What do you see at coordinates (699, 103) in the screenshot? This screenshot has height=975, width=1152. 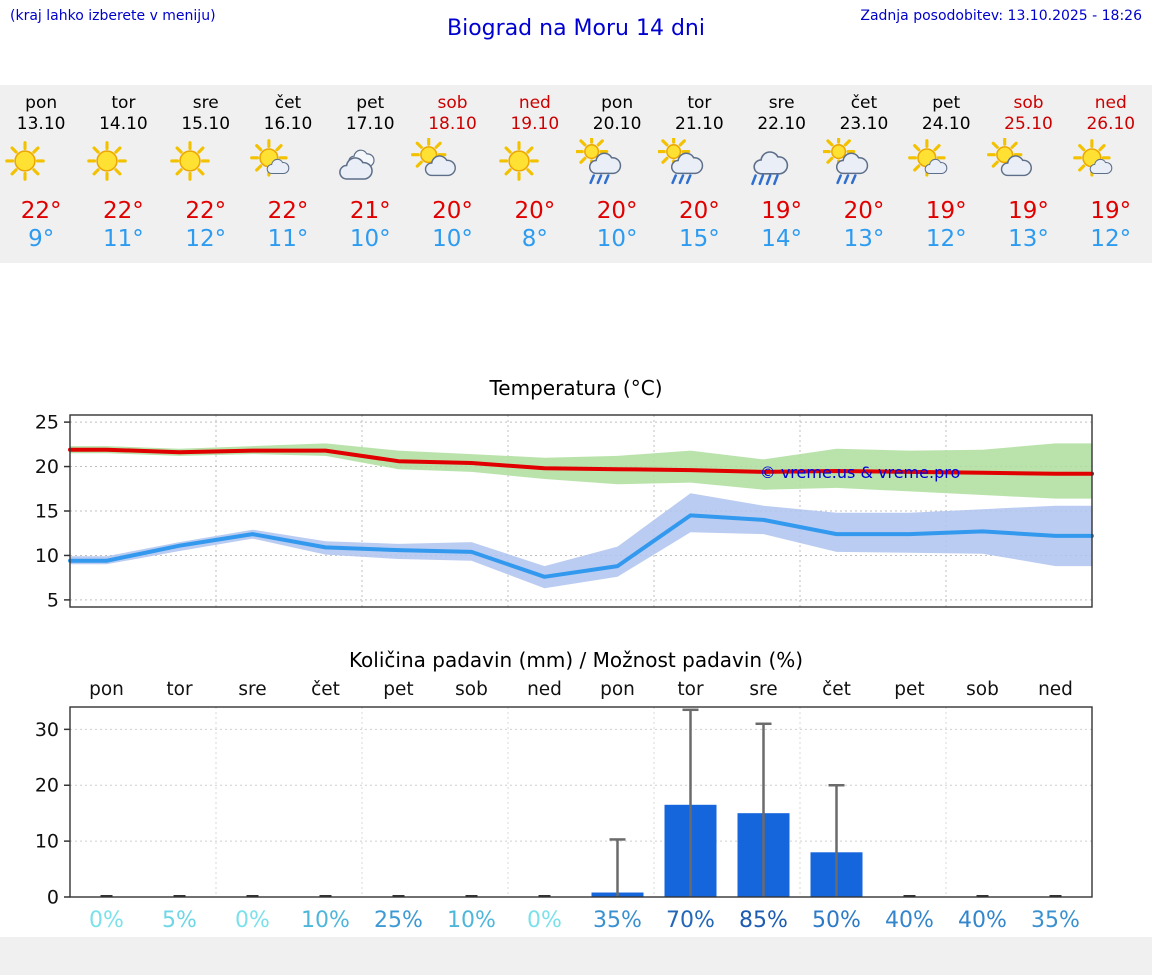 I see `day-name: tor` at bounding box center [699, 103].